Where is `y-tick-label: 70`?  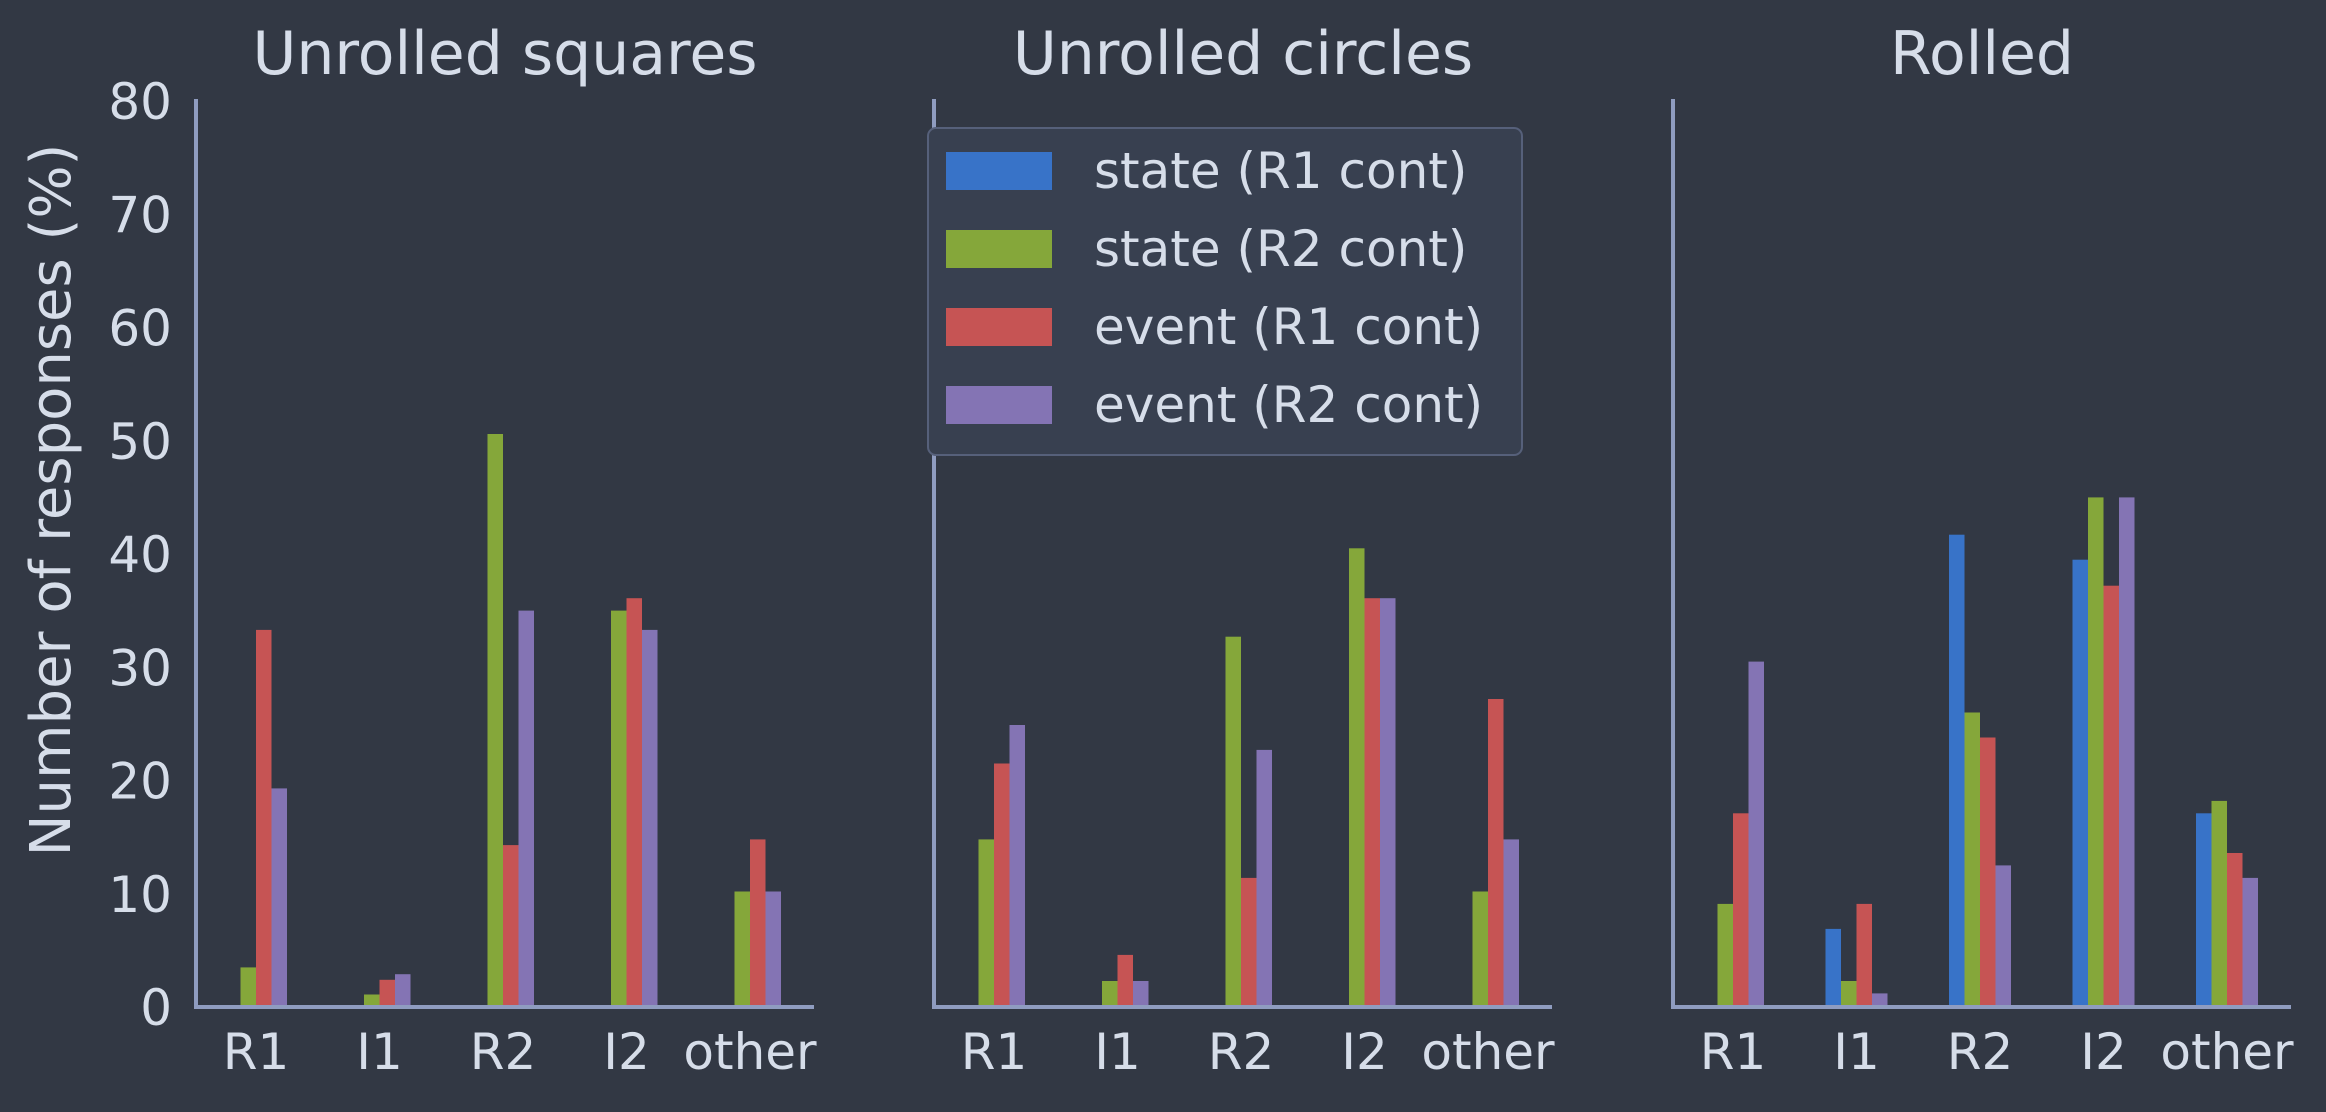 y-tick-label: 70 is located at coordinates (140, 215).